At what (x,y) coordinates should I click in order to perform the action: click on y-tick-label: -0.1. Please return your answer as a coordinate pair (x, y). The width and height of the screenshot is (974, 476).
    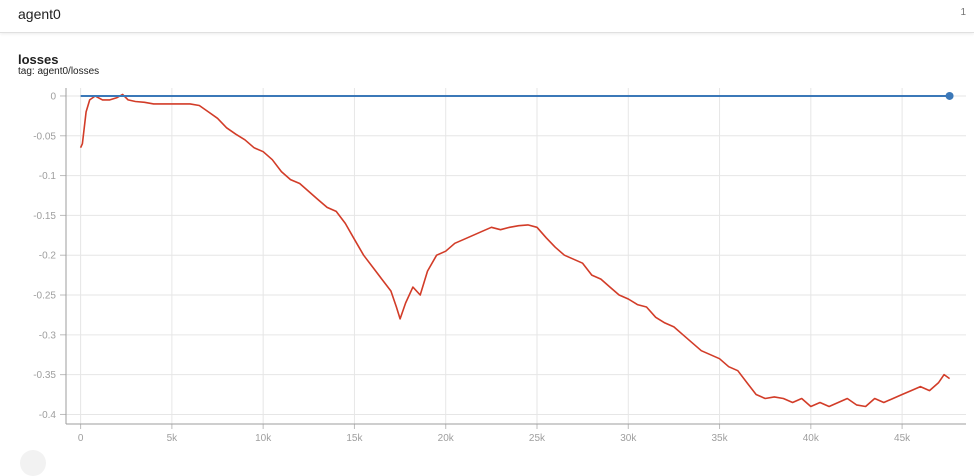
    Looking at the image, I should click on (48, 176).